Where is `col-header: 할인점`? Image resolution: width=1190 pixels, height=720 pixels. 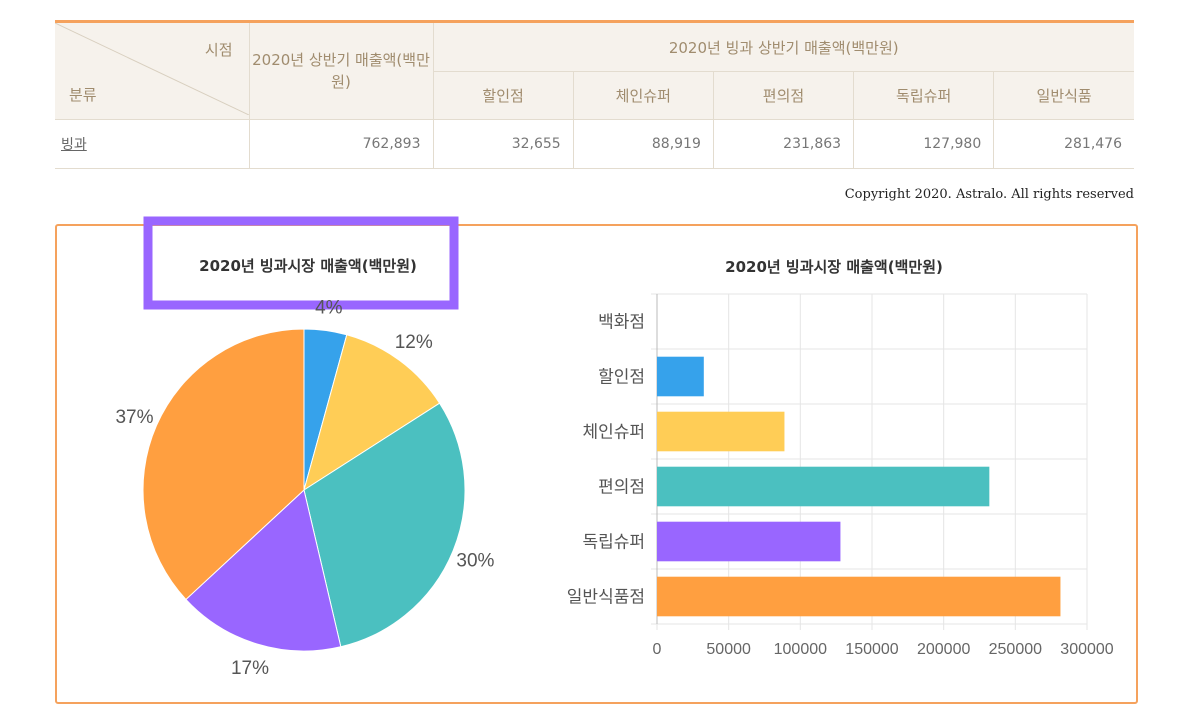 col-header: 할인점 is located at coordinates (503, 95).